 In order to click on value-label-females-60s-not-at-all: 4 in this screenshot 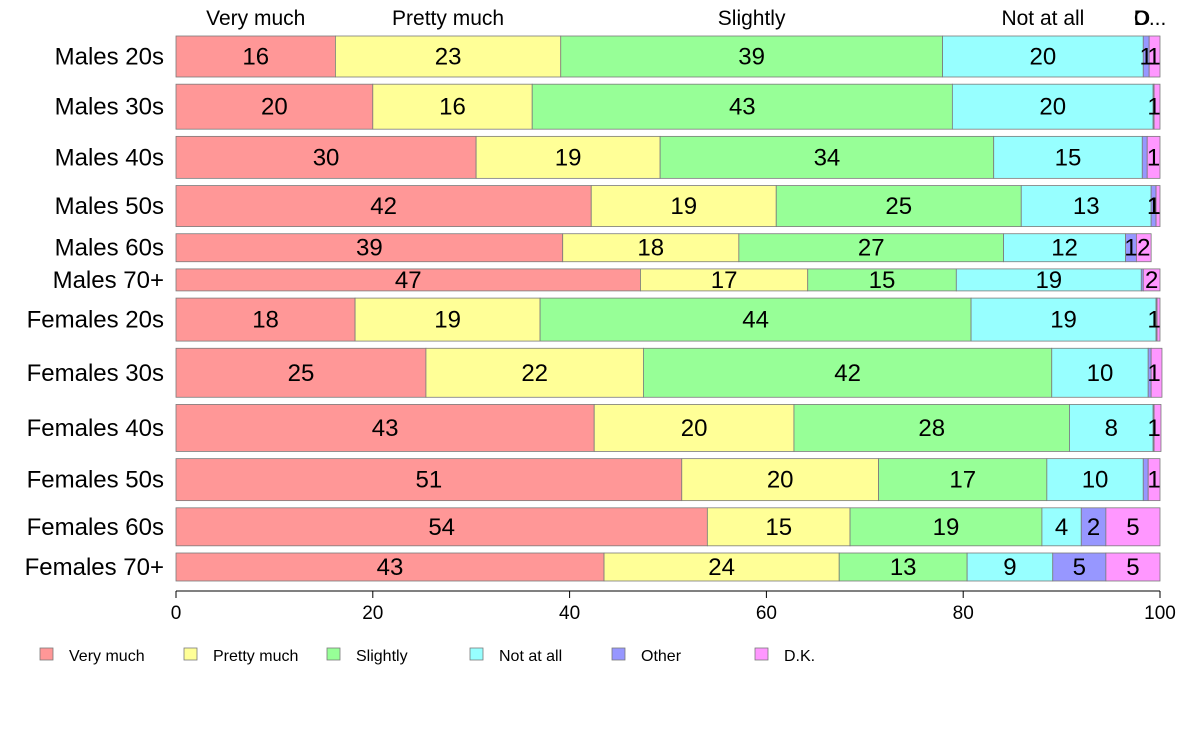, I will do `click(1061, 527)`.